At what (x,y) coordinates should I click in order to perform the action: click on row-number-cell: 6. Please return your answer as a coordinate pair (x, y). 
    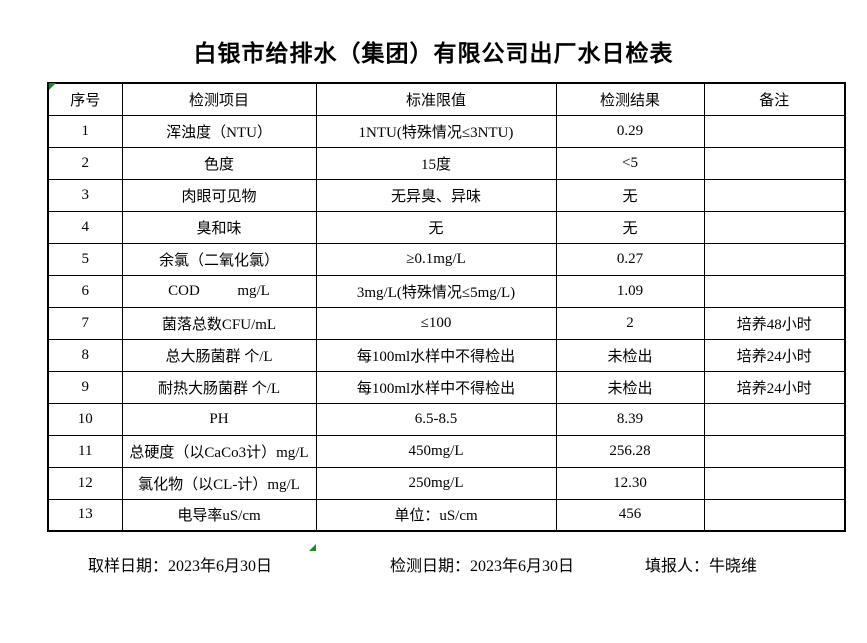
    Looking at the image, I should click on (85, 291).